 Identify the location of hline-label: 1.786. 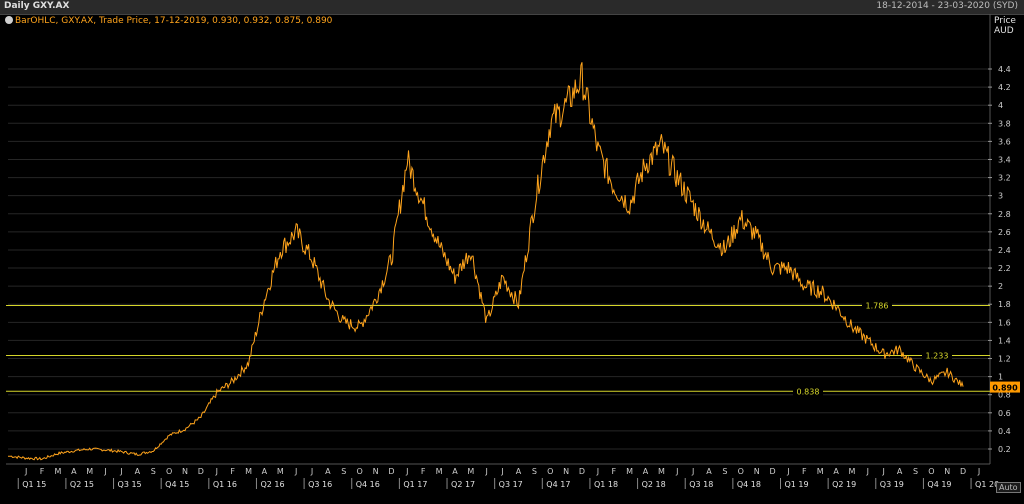
(877, 306).